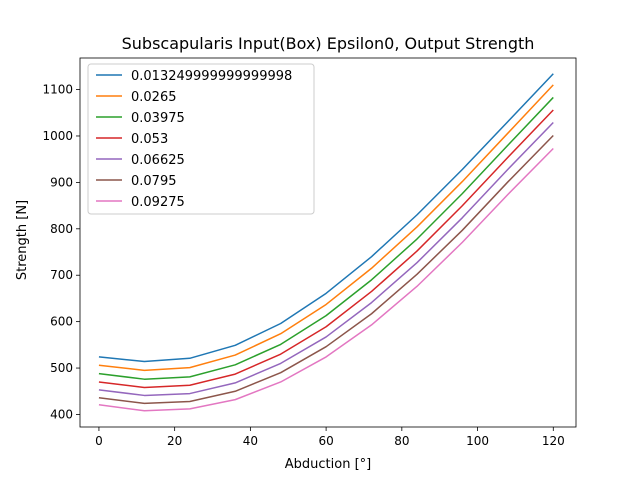 The image size is (640, 480). What do you see at coordinates (149, 139) in the screenshot?
I see `legend-label: 0.053` at bounding box center [149, 139].